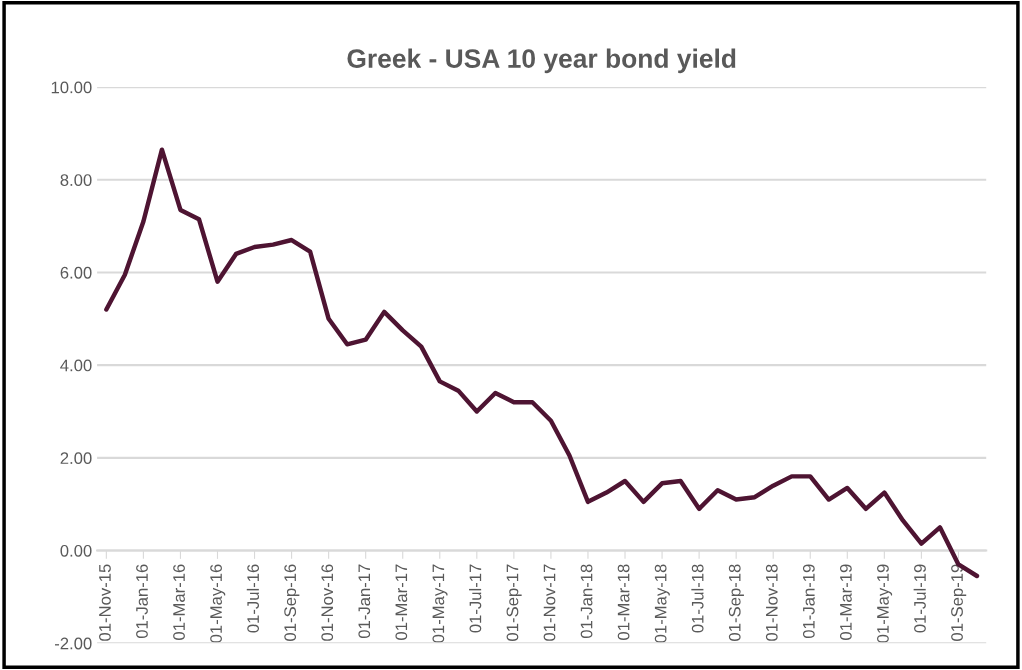  I want to click on x-tick-label: 01-Nov-16, so click(327, 602).